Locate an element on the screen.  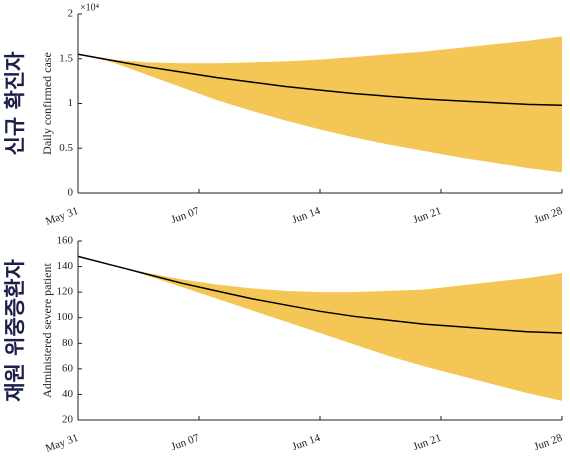
y-tick-label: 100 is located at coordinates (65, 317).